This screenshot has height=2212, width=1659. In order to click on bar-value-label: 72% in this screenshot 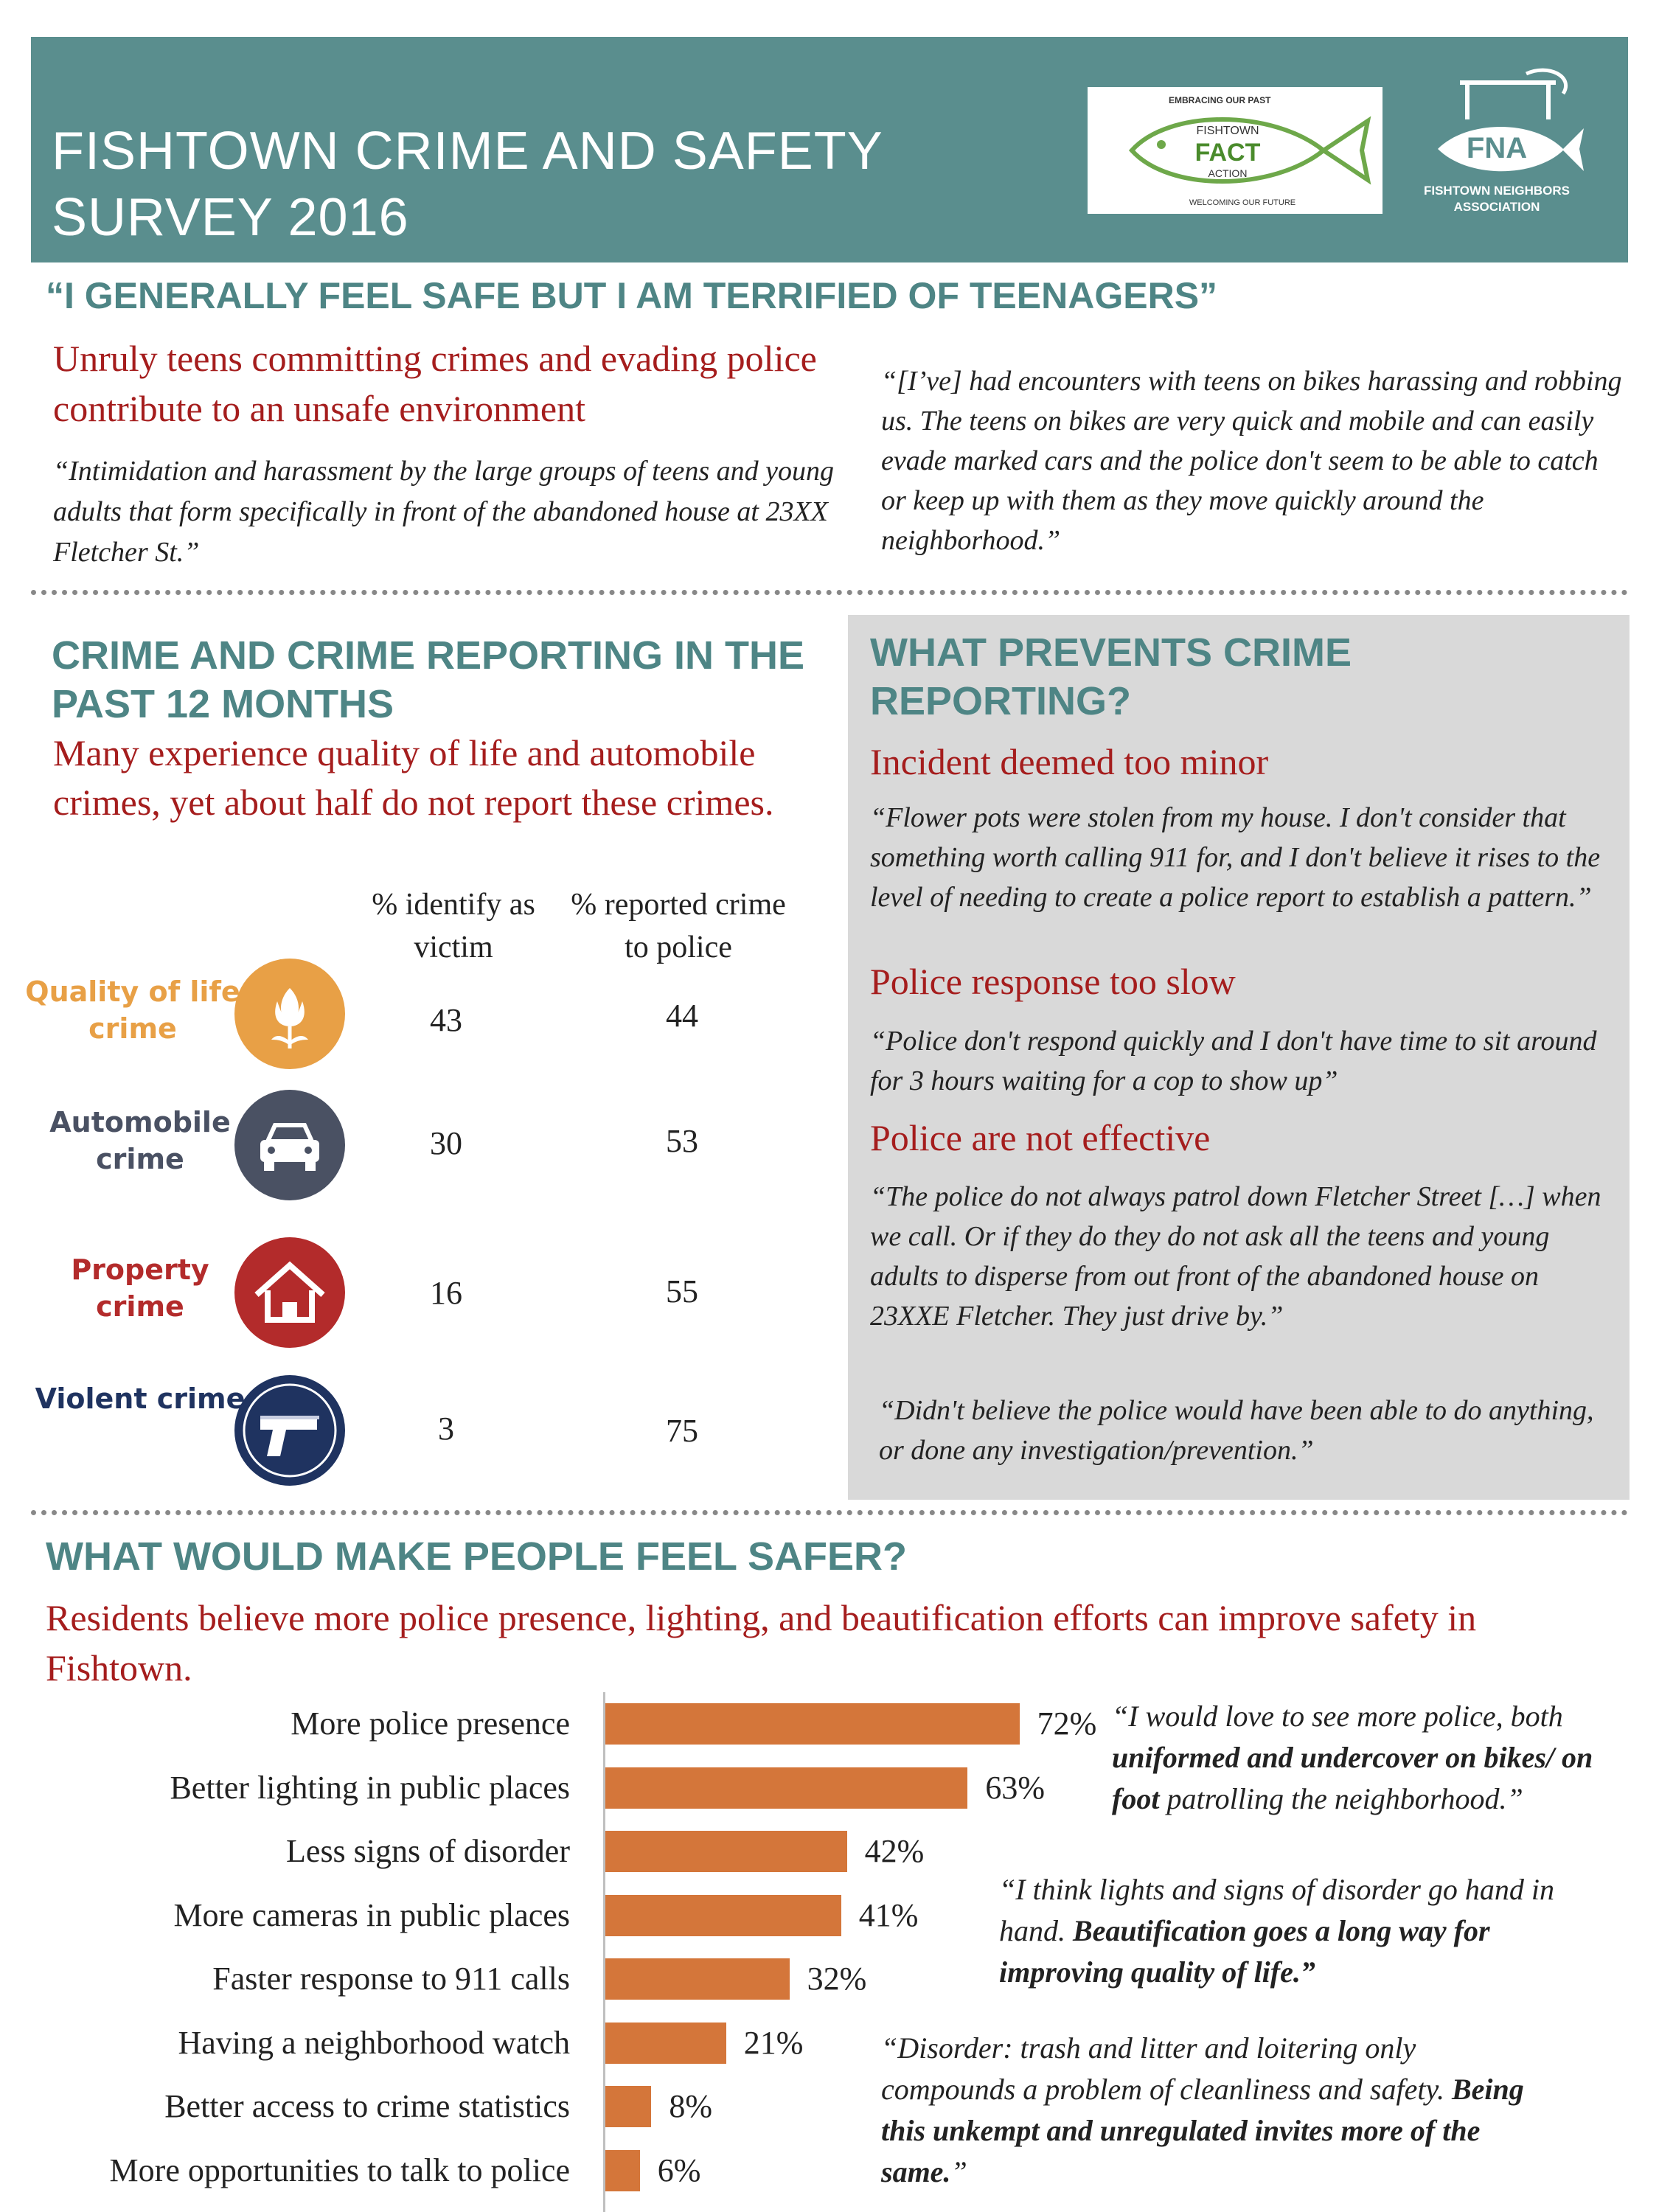, I will do `click(1067, 1723)`.